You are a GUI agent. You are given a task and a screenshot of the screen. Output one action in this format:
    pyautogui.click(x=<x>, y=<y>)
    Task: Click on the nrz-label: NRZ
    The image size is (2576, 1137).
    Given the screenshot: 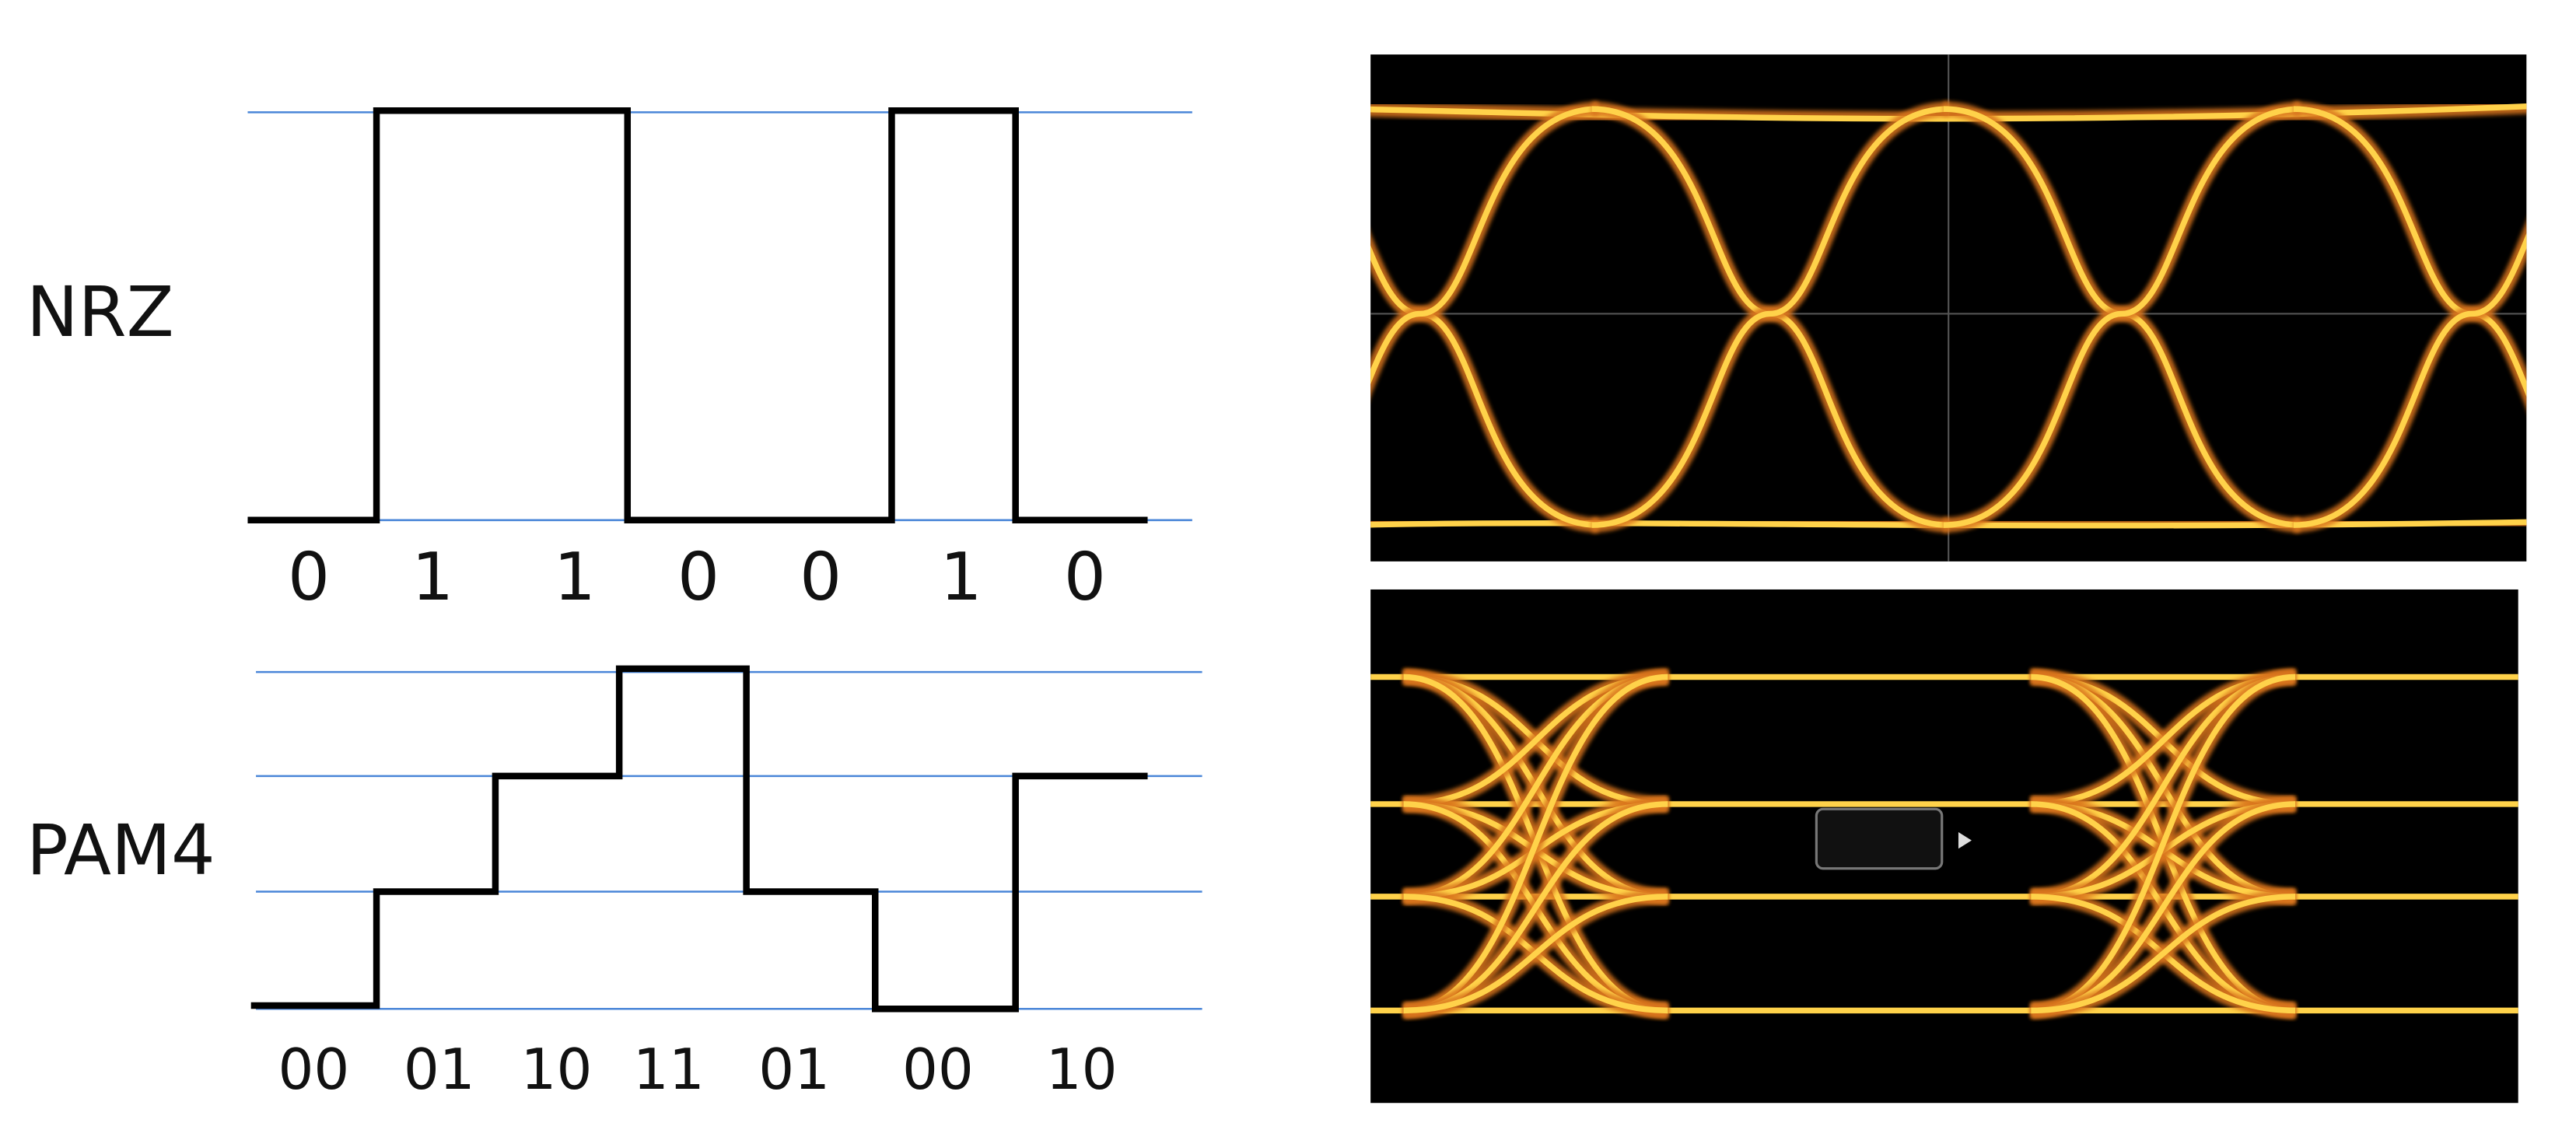 What is the action you would take?
    pyautogui.click(x=100, y=312)
    